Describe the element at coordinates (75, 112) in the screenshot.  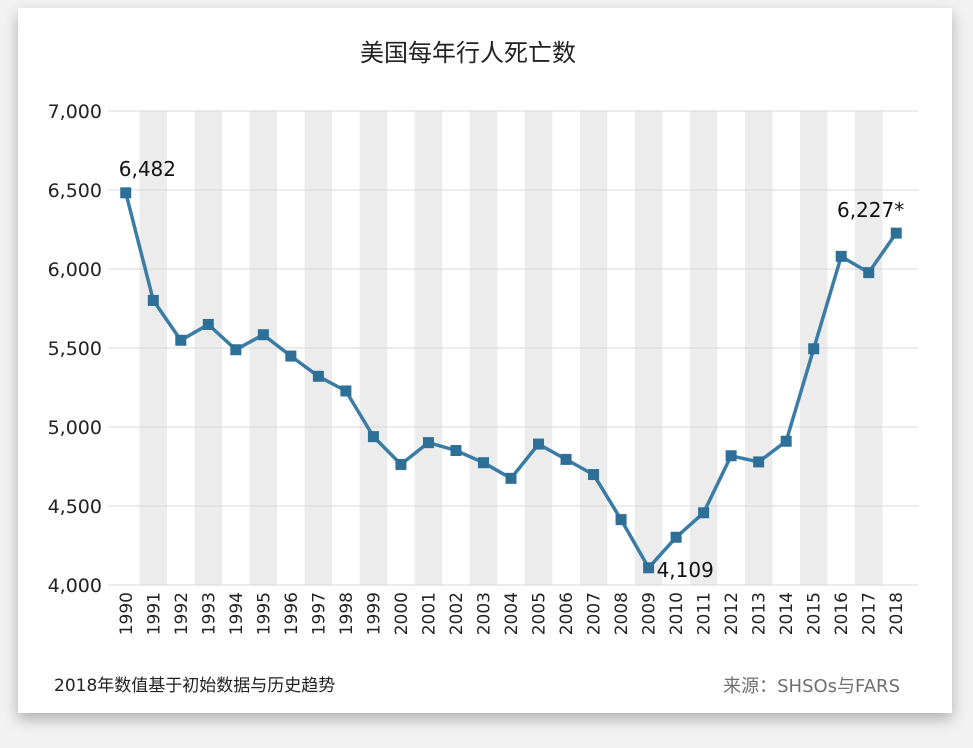
I see `y-tick-label: 7,000` at that location.